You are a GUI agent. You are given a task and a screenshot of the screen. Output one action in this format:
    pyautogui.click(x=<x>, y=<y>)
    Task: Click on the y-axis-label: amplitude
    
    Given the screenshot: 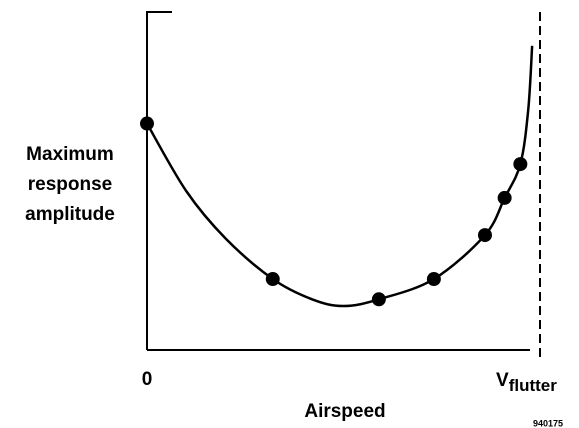 What is the action you would take?
    pyautogui.click(x=70, y=214)
    